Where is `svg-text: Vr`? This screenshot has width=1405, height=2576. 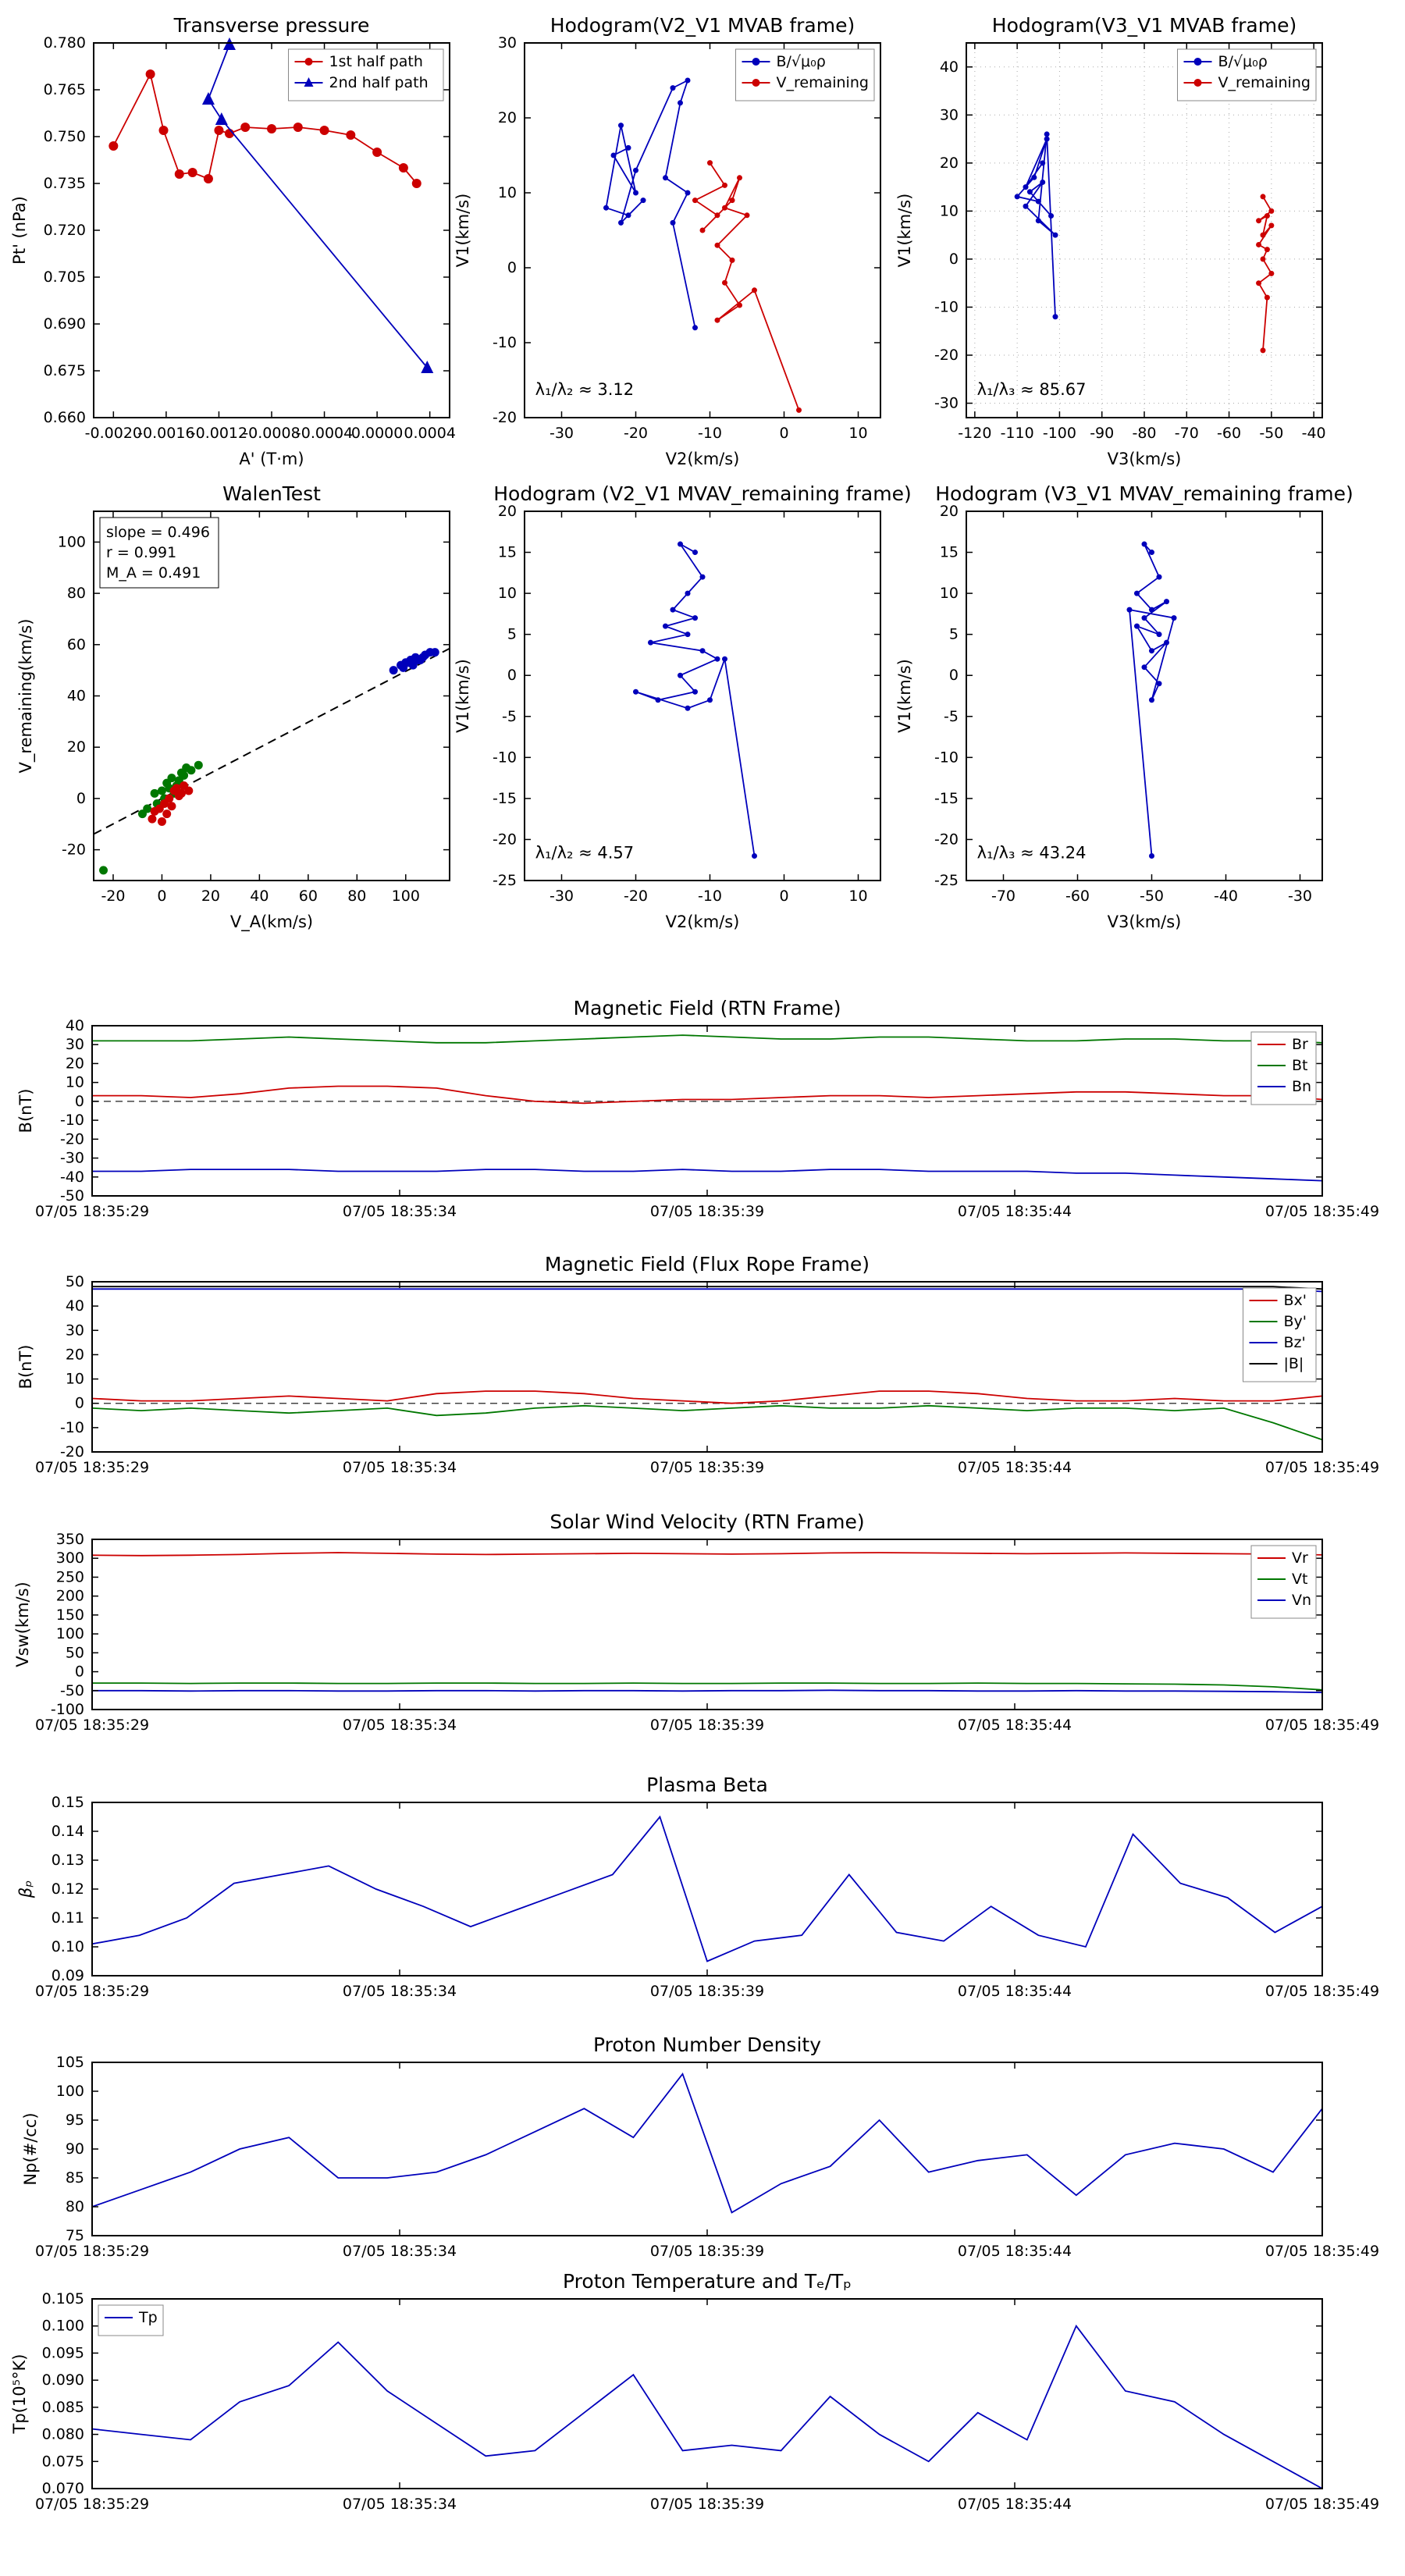
svg-text: Vr is located at coordinates (1300, 1558).